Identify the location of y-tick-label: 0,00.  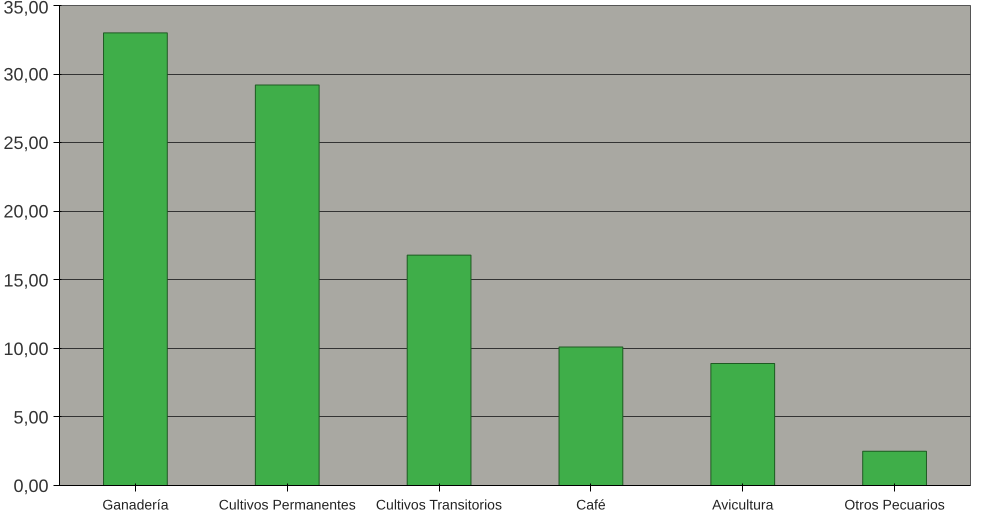
(31, 486).